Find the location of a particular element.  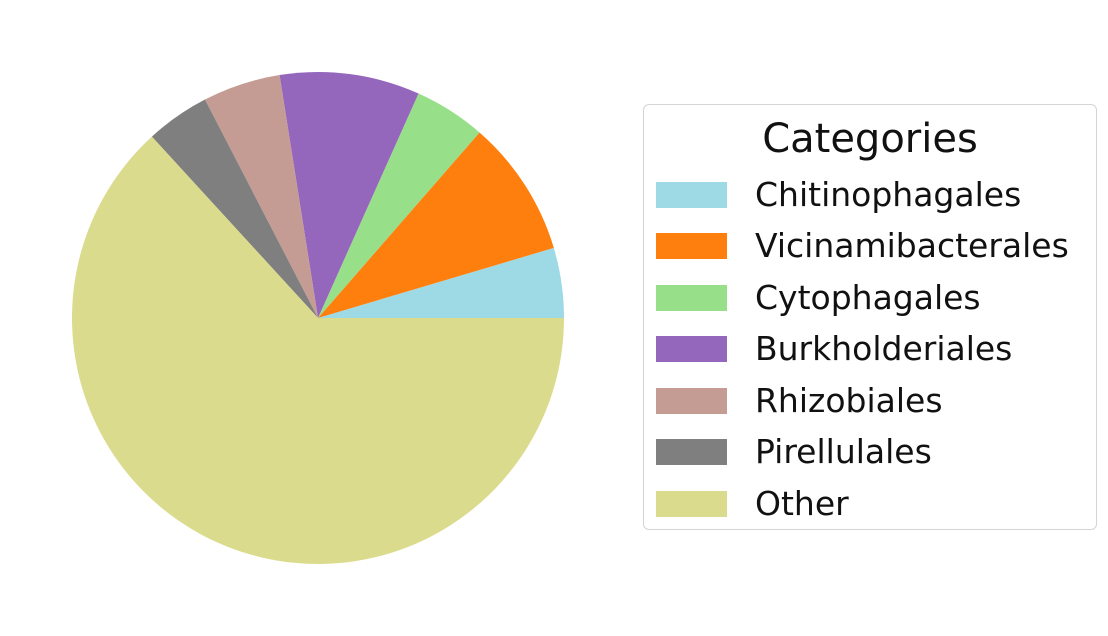

legend-item: Pirellulales is located at coordinates (862, 453).